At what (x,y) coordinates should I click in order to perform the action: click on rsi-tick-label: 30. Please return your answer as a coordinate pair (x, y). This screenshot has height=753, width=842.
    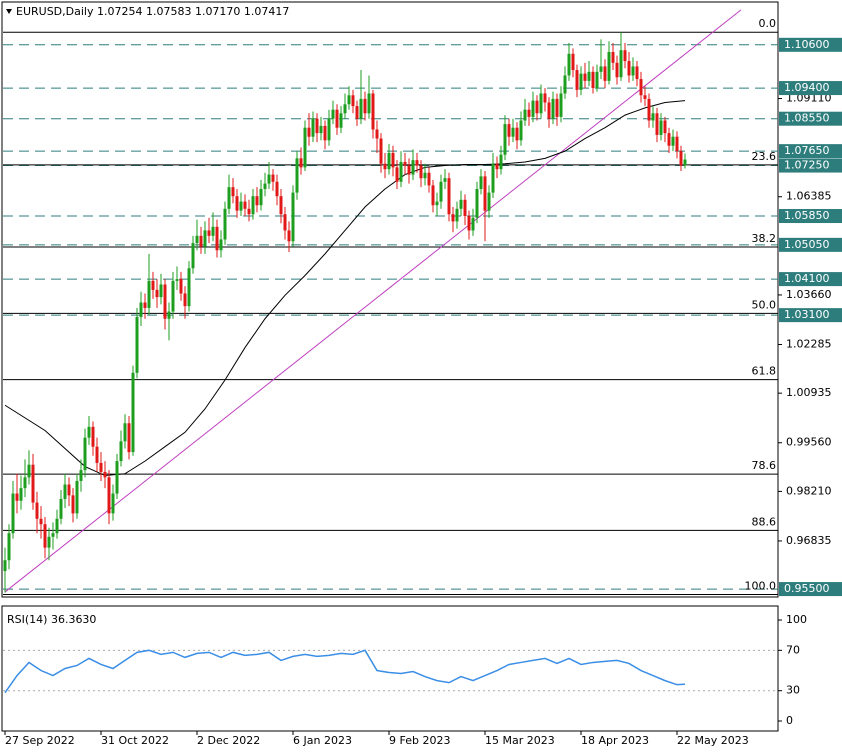
    Looking at the image, I should click on (793, 690).